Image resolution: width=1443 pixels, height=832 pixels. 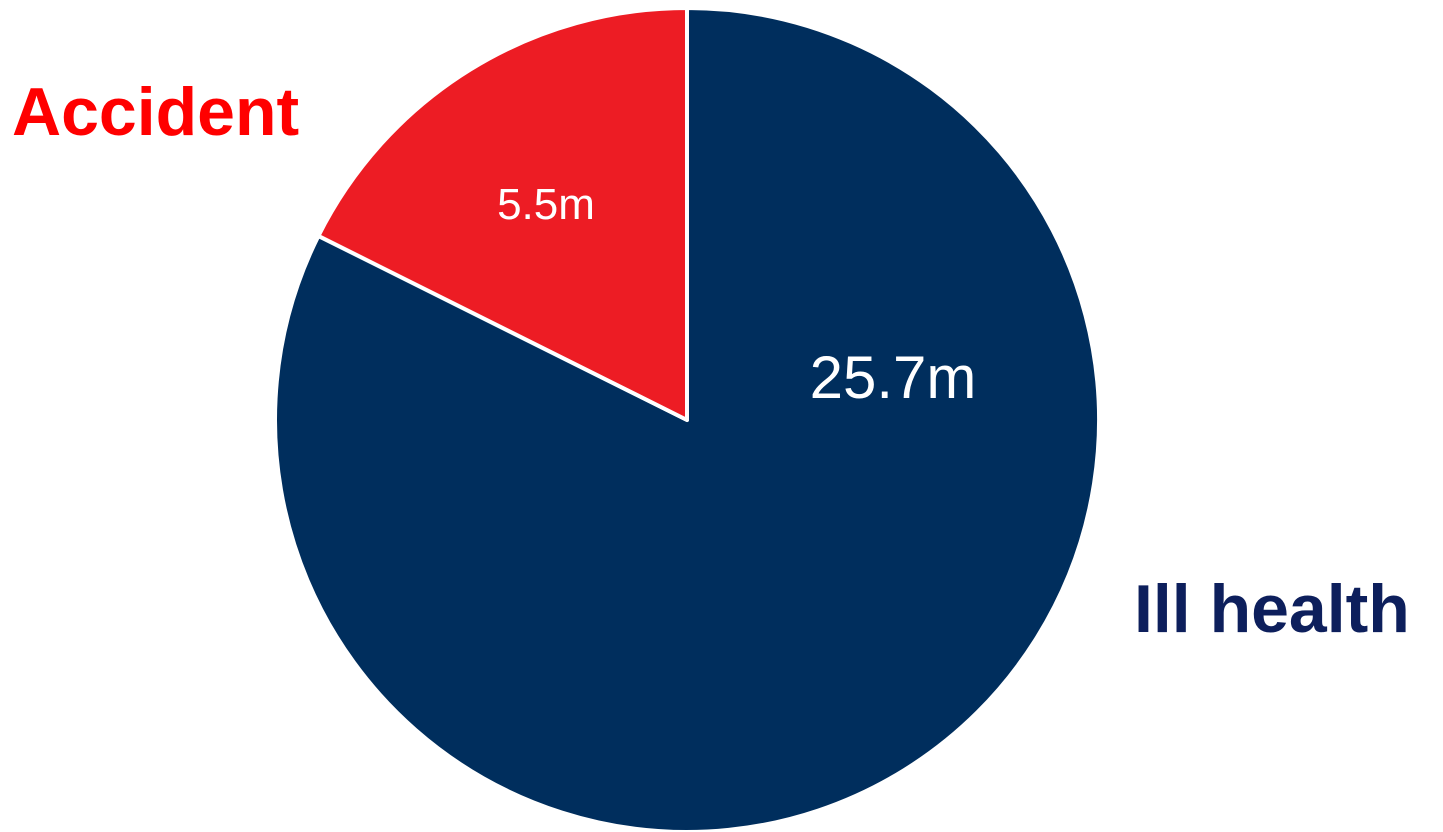 I want to click on value-label-accident: 5.5m, so click(x=546, y=204).